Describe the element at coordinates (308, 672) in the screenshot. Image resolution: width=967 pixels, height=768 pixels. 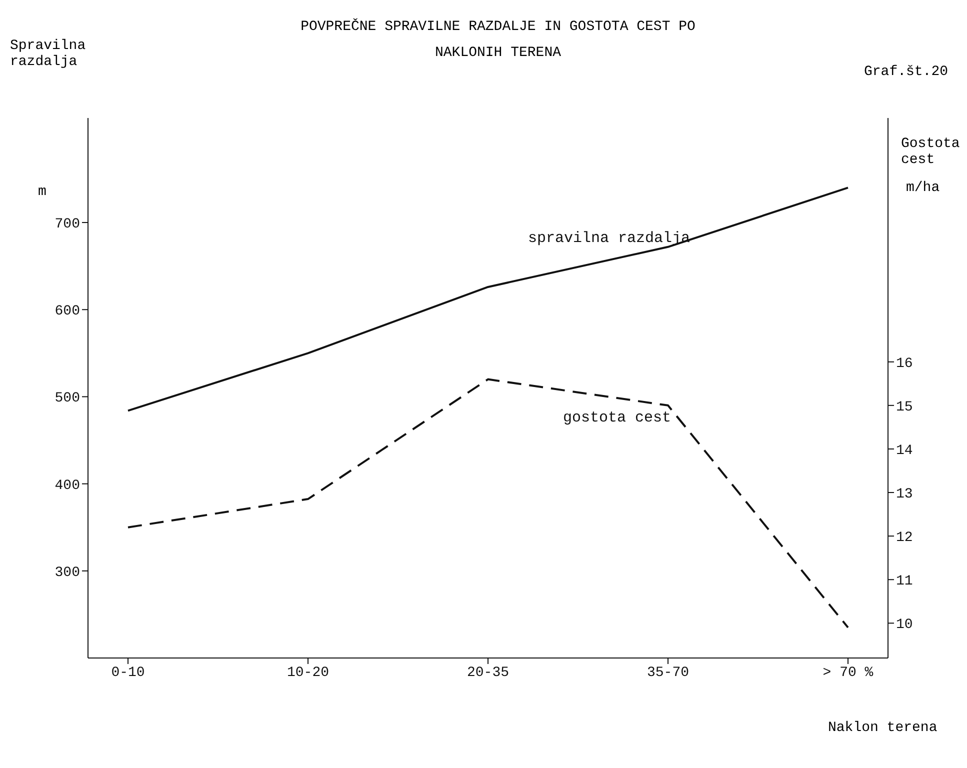
I see `x-tick-label: 10-20` at that location.